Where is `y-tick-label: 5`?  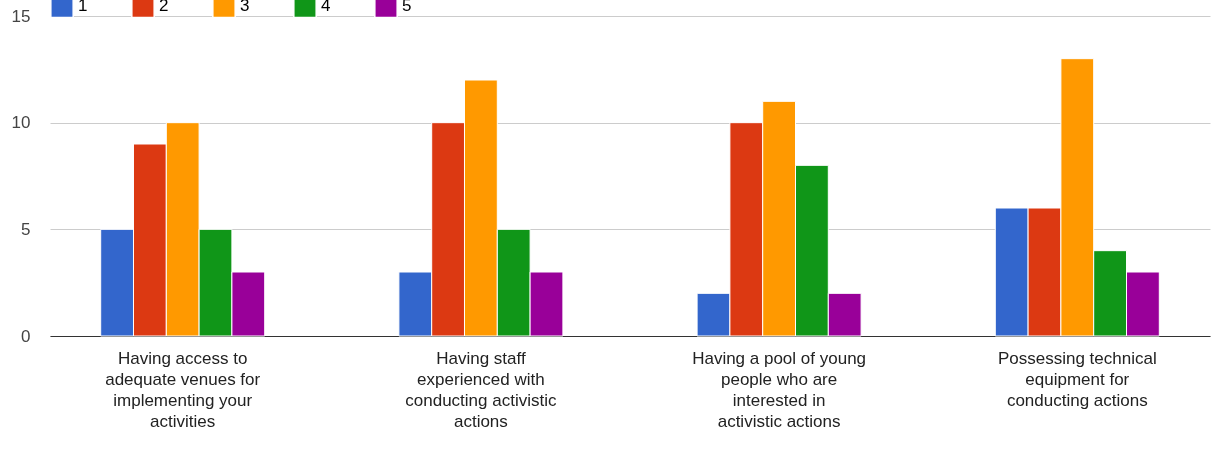
y-tick-label: 5 is located at coordinates (26, 229).